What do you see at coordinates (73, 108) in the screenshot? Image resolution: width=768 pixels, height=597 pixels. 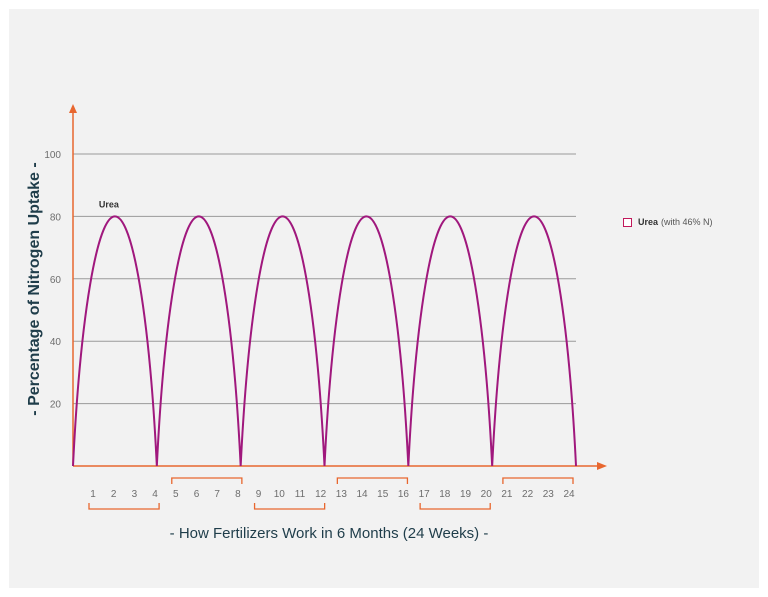 I see `y-axis-arrow` at bounding box center [73, 108].